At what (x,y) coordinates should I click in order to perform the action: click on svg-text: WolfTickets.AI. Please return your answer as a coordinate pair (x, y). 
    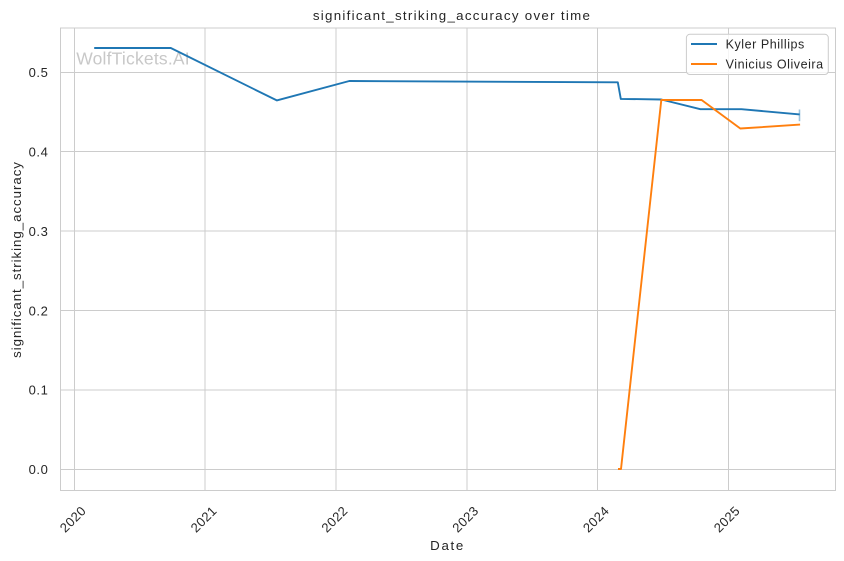
    Looking at the image, I should click on (133, 58).